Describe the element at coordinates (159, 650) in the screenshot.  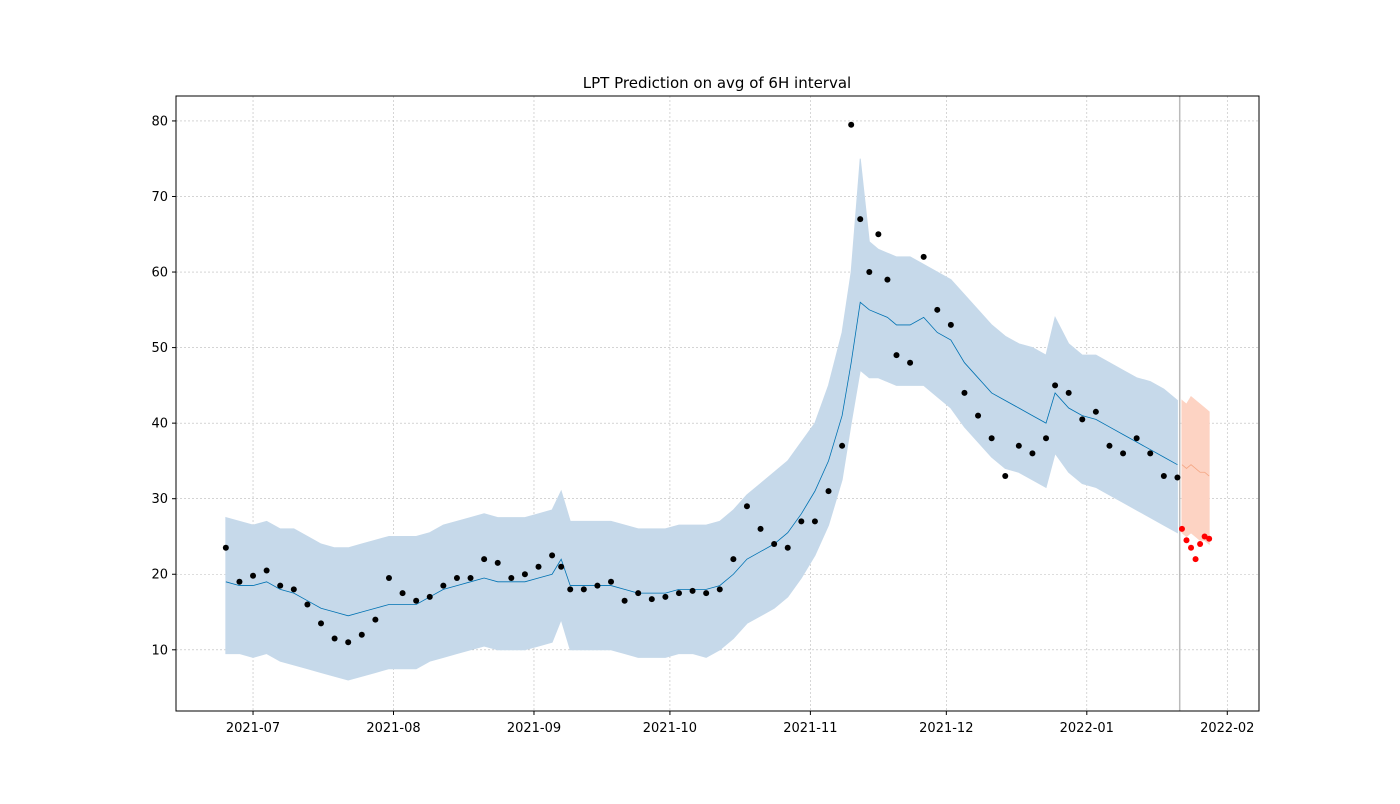
I see `y-tick-label: 10` at that location.